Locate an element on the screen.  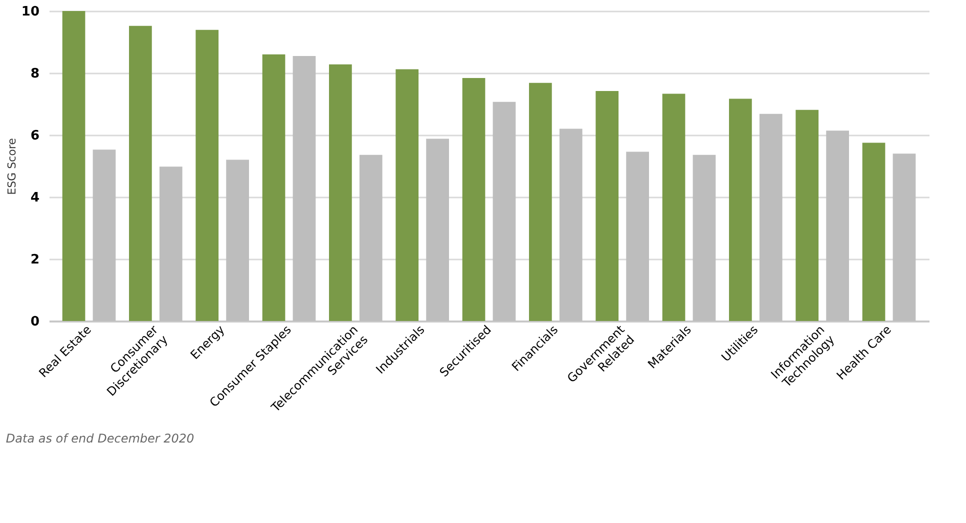
y-tick-label: 6 is located at coordinates (35, 136).